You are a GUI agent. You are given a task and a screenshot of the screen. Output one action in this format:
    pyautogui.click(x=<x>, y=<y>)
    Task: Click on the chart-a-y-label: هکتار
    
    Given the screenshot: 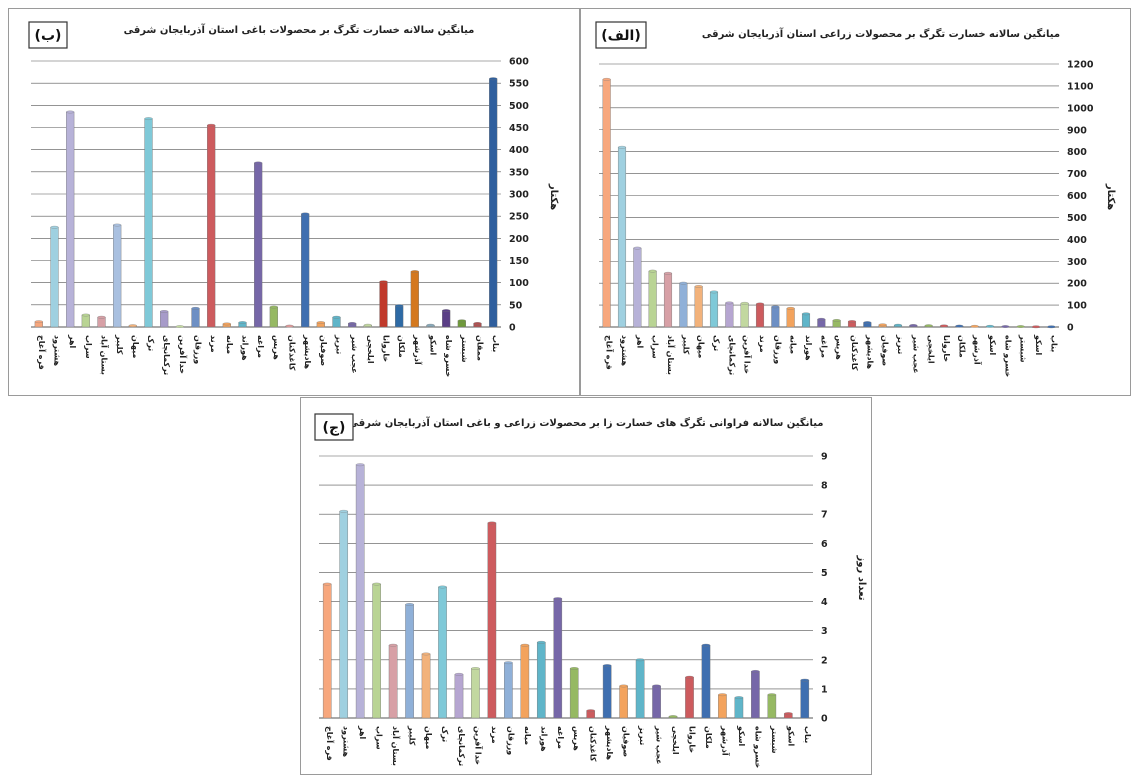 What is the action you would take?
    pyautogui.click(x=1110, y=196)
    